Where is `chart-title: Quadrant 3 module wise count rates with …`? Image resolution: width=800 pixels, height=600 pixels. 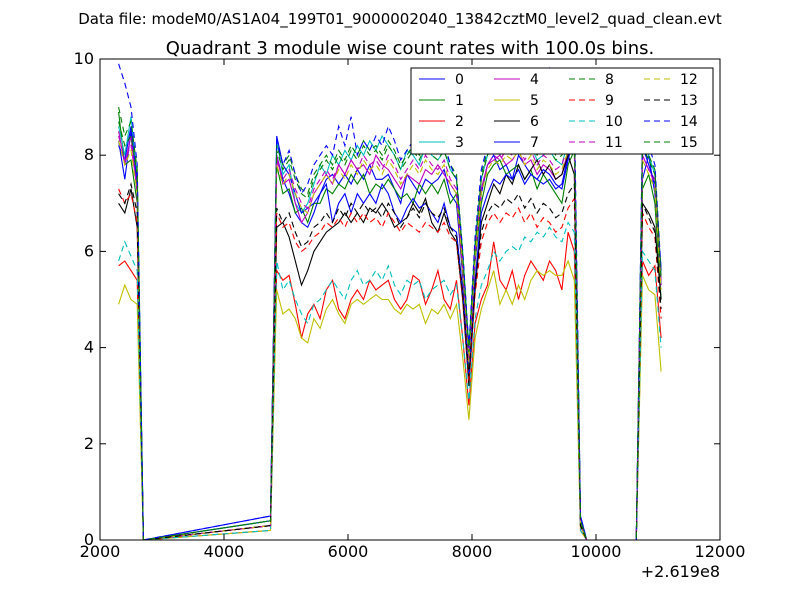 chart-title: Quadrant 3 module wise count rates with … is located at coordinates (410, 48).